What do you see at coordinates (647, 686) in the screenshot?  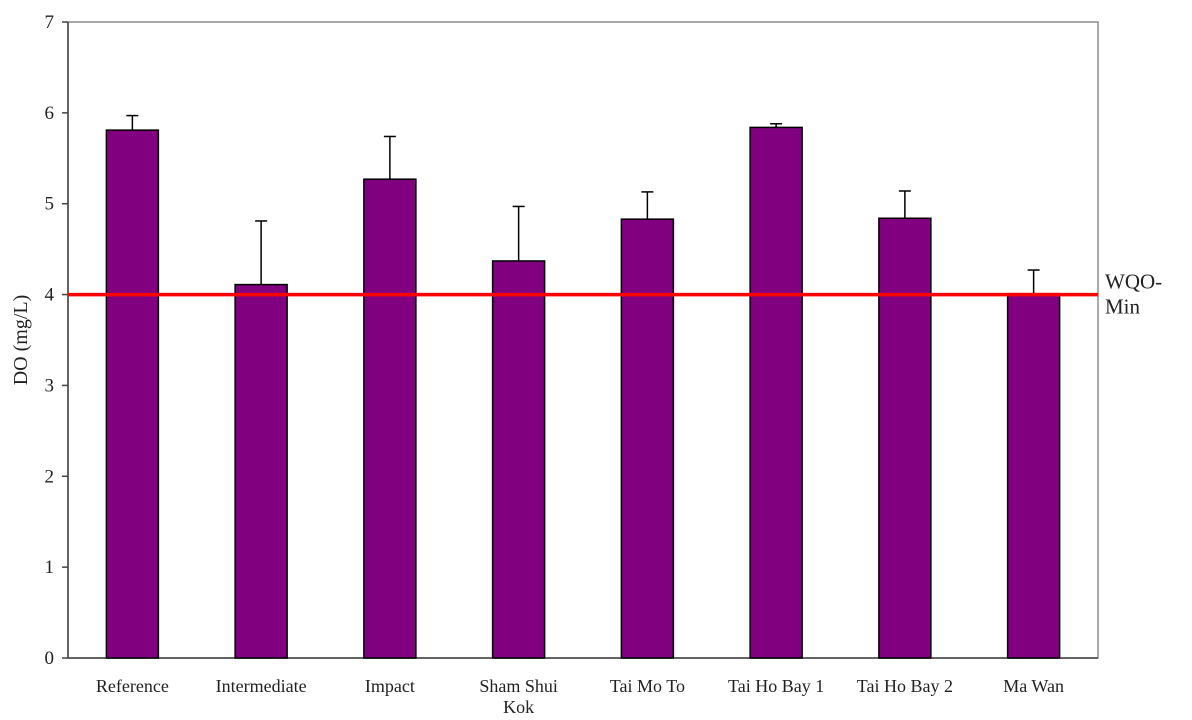 I see `x-category-label: Tai Mo To` at bounding box center [647, 686].